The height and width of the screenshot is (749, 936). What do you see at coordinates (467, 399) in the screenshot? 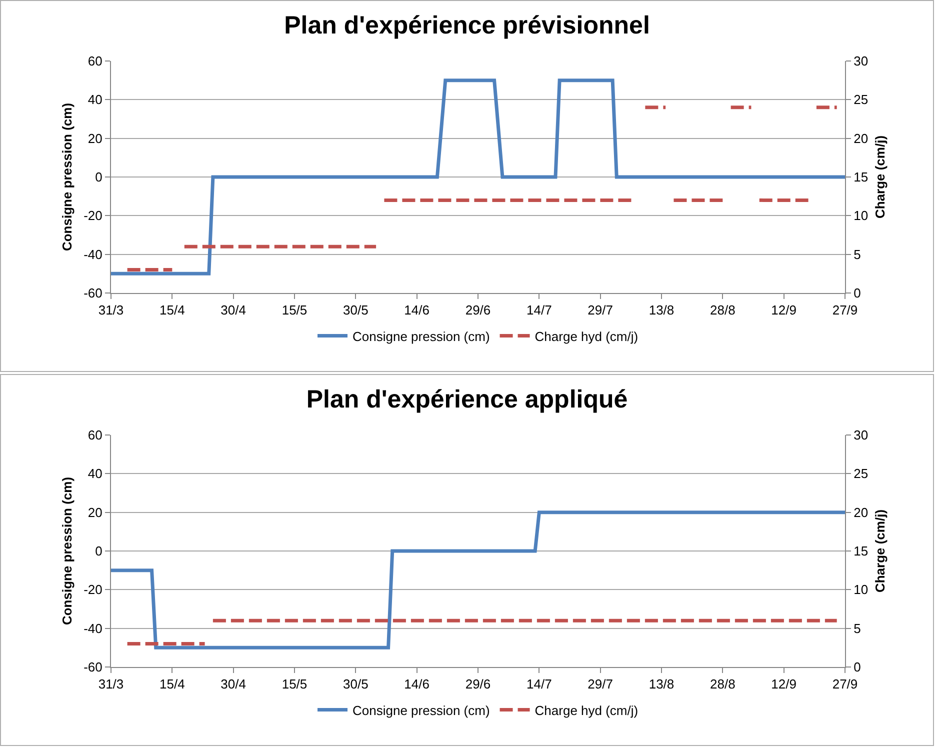
I see `chart-title: Plan d'expérience appliqué` at bounding box center [467, 399].